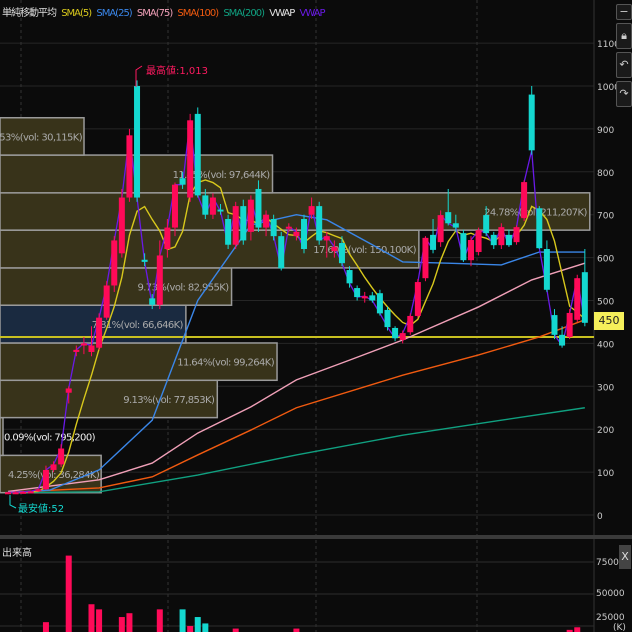 The image size is (632, 632). What do you see at coordinates (624, 65) in the screenshot?
I see `undo-icon: ↶` at bounding box center [624, 65].